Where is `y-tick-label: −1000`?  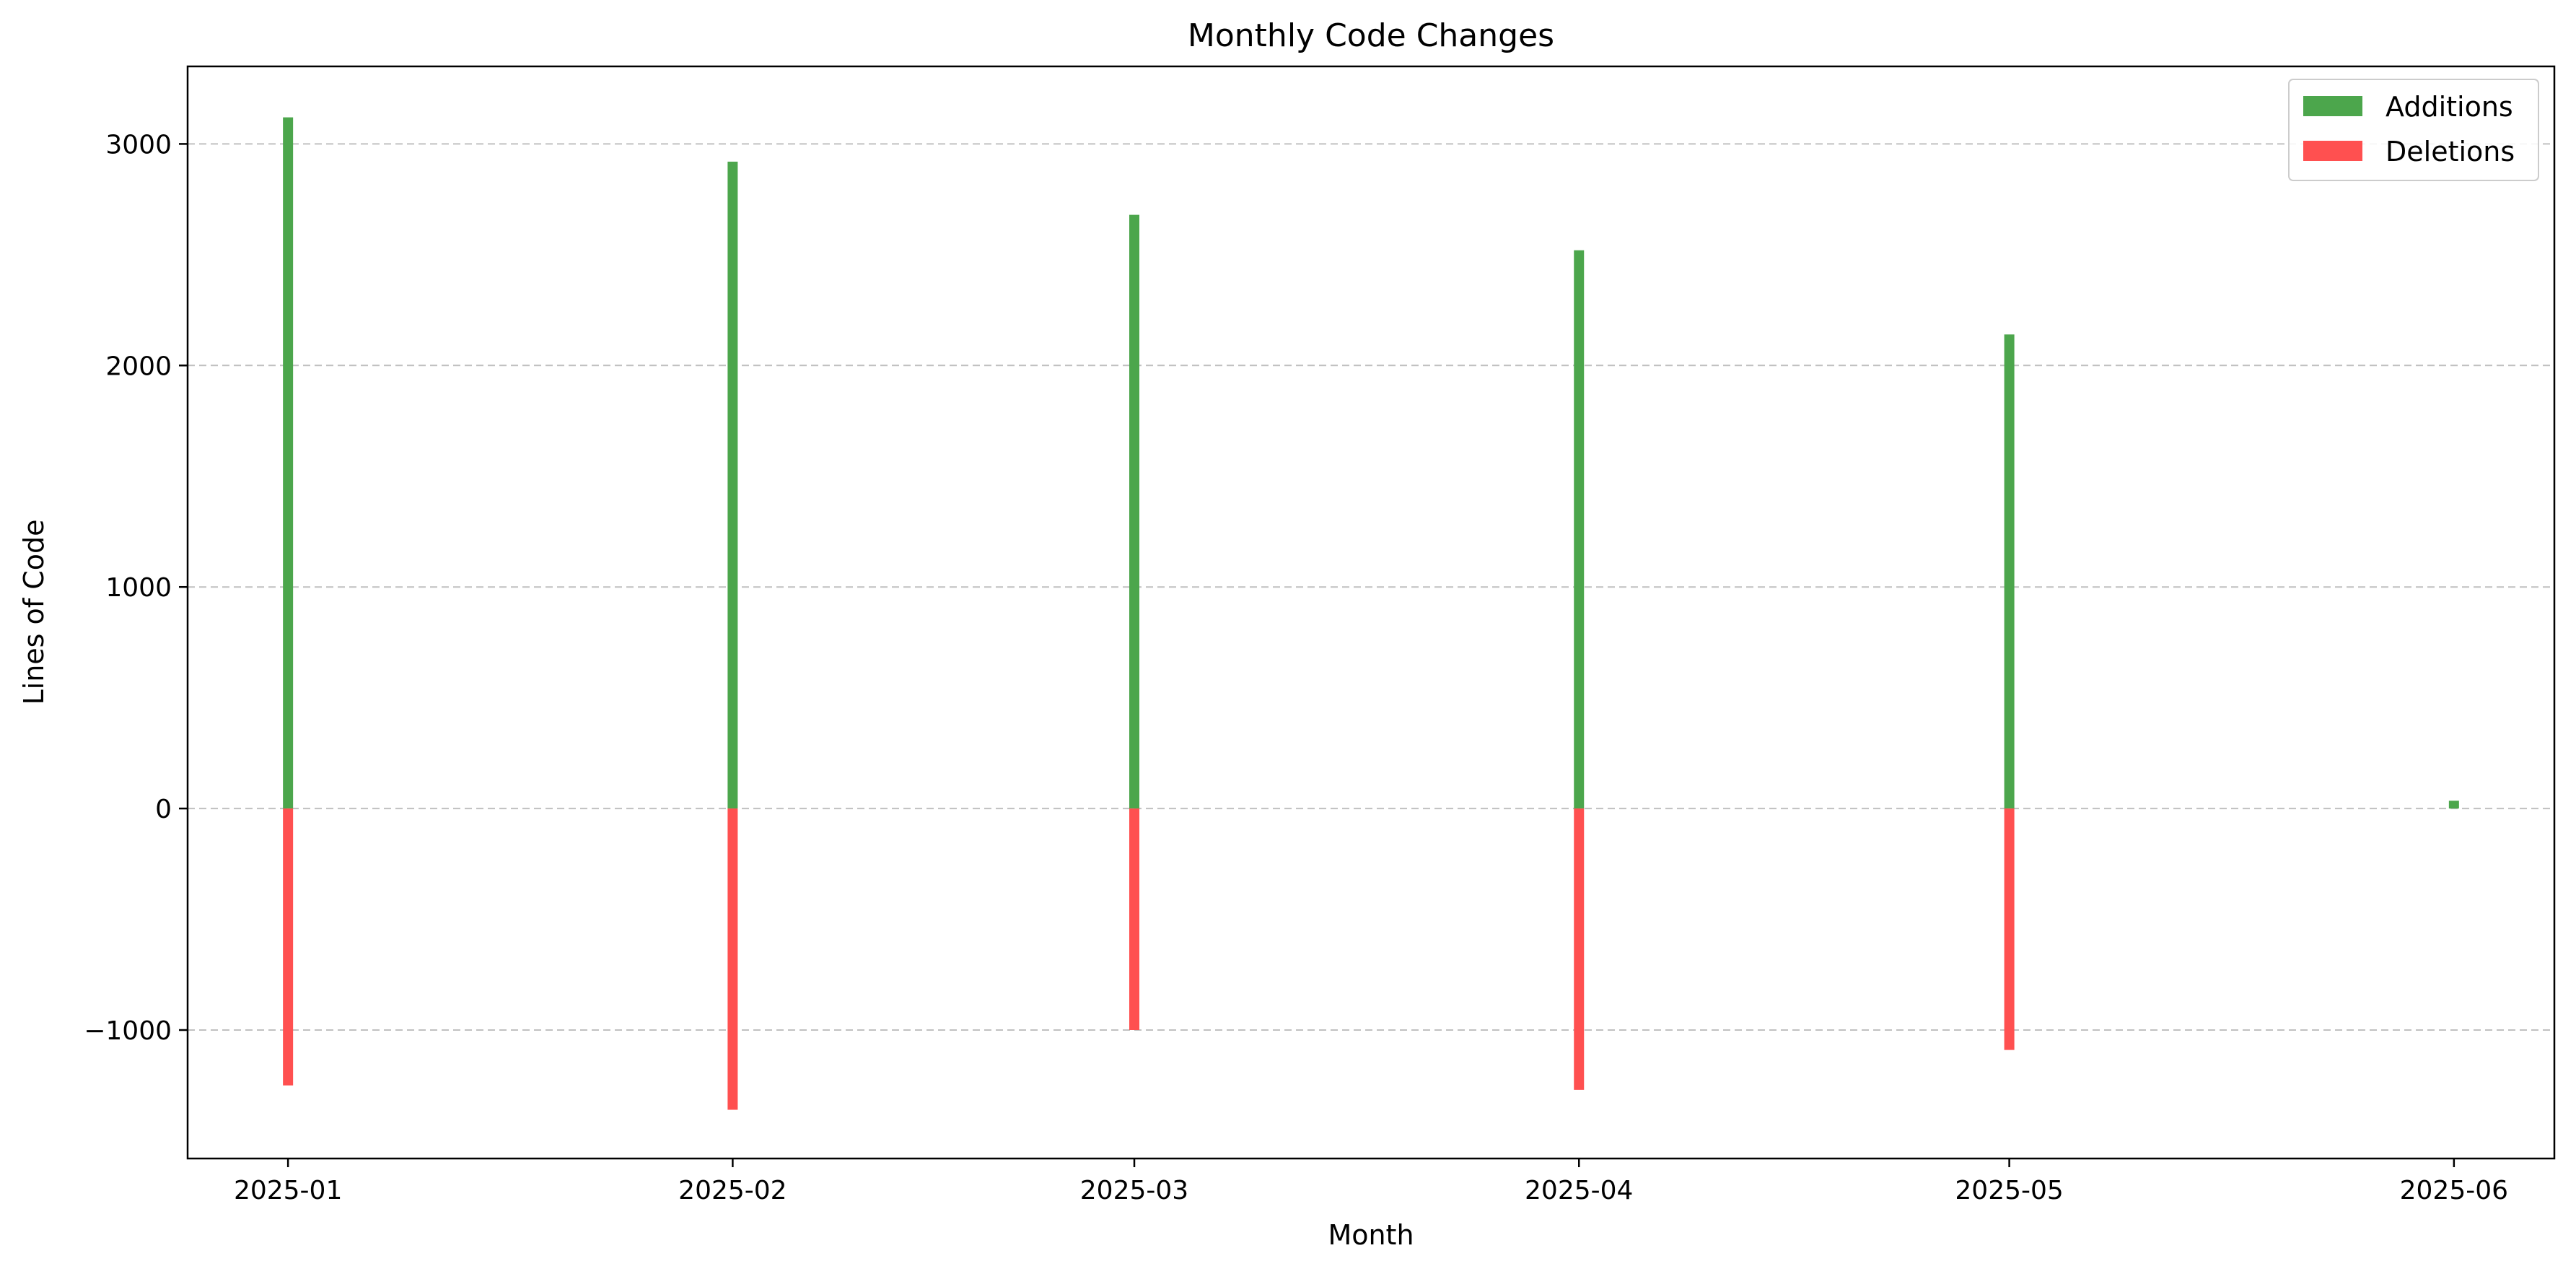 y-tick-label: −1000 is located at coordinates (128, 1031).